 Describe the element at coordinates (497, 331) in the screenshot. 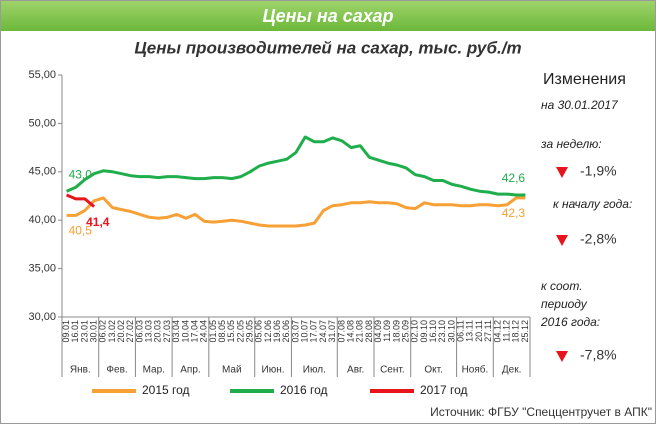

I see `x-tick-label: 04.12` at that location.